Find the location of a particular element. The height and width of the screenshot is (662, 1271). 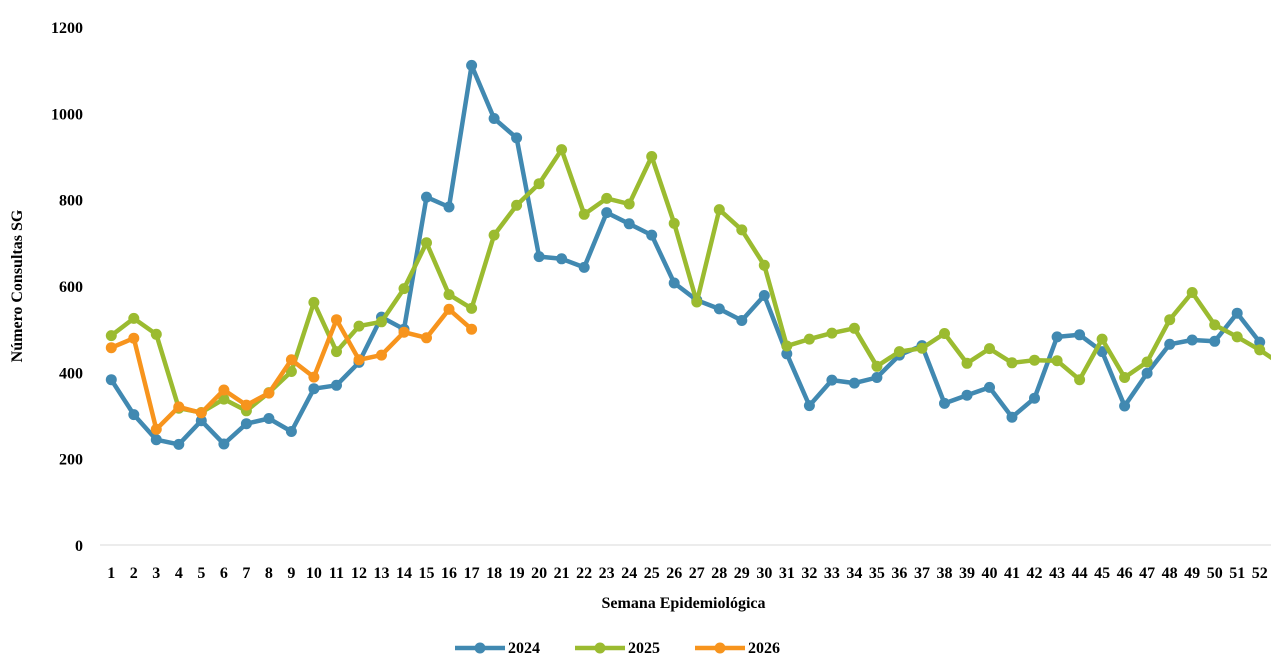

x-tick-label: 30 is located at coordinates (764, 573).